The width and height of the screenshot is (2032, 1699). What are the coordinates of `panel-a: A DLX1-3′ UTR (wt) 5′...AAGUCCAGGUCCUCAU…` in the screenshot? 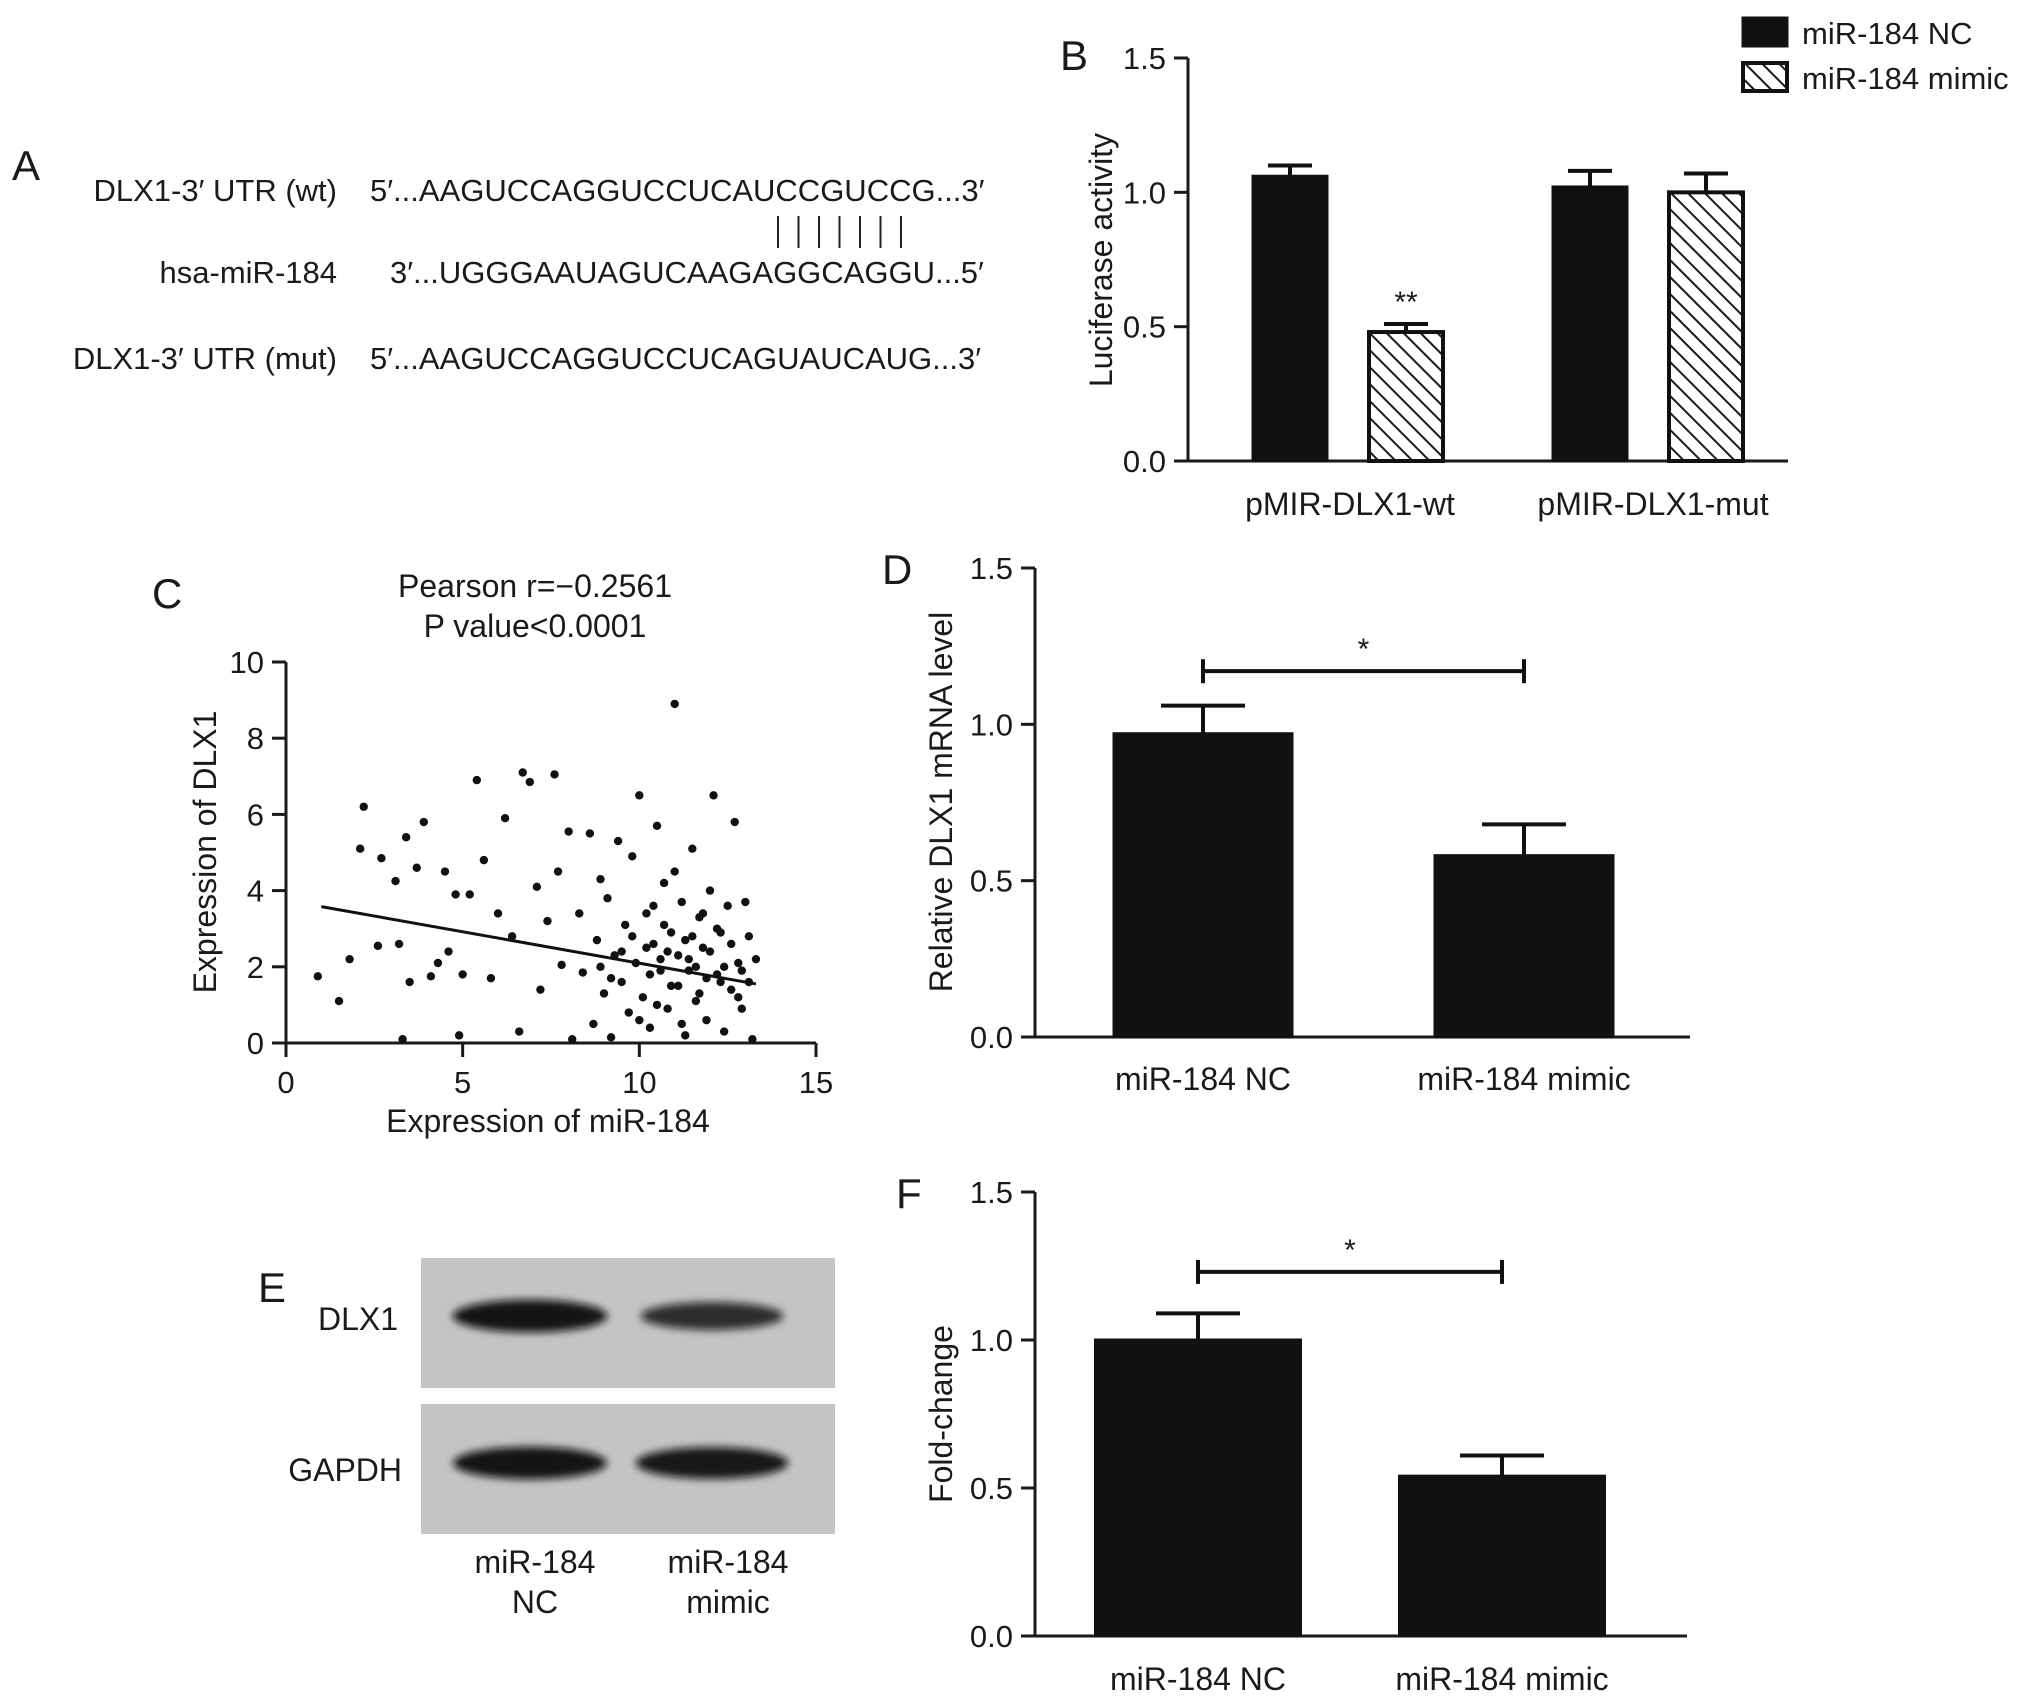 It's located at (498, 259).